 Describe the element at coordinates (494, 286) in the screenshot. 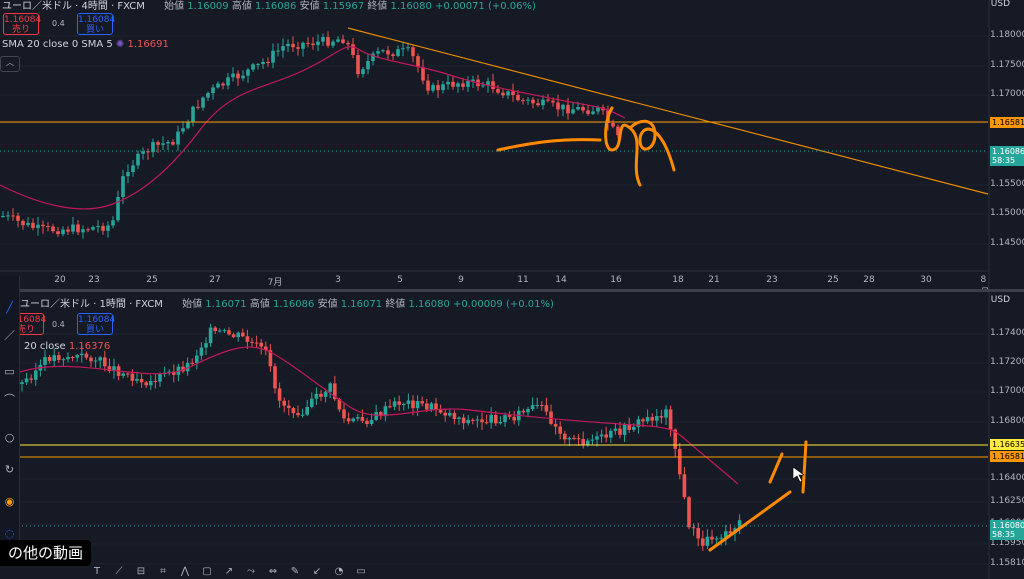

I see `top-date-axis: 202325277月3591114161821232528308月` at that location.